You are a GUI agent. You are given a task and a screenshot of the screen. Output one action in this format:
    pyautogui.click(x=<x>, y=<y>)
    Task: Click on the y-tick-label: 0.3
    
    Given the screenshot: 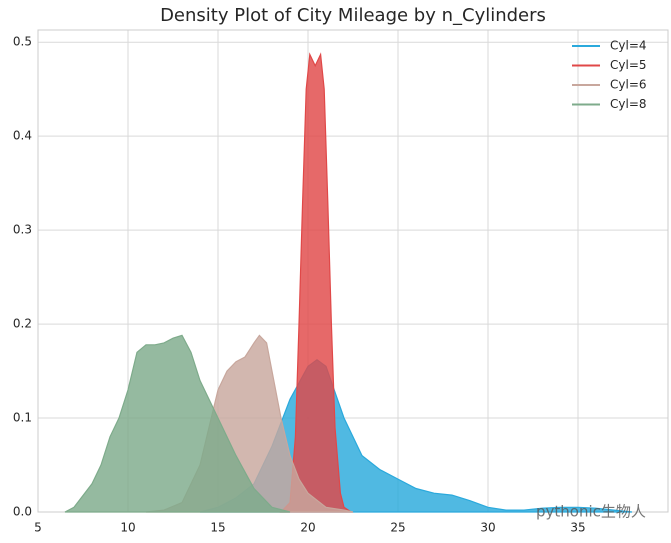 What is the action you would take?
    pyautogui.click(x=22, y=230)
    